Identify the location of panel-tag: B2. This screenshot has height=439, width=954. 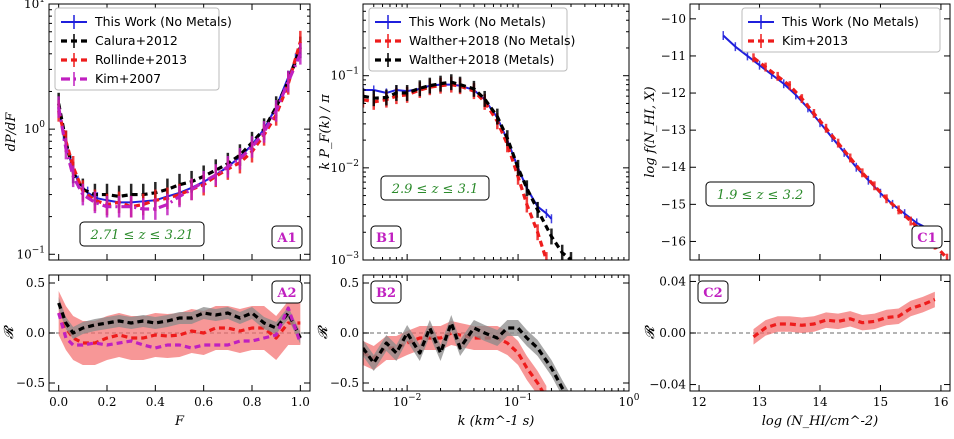
(386, 293).